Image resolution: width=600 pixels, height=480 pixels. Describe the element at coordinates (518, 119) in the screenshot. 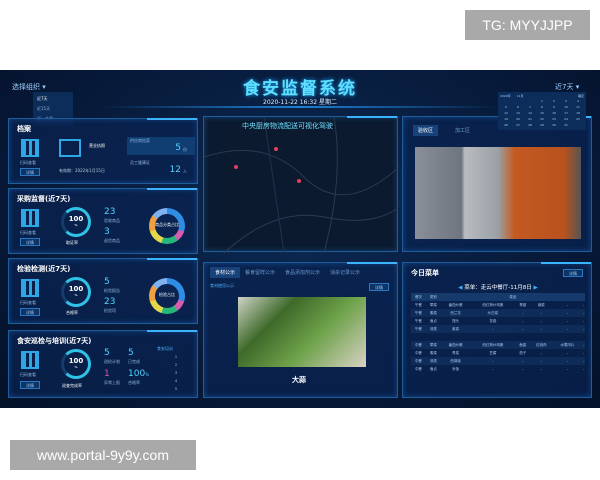

I see `calendar-day: 20` at that location.